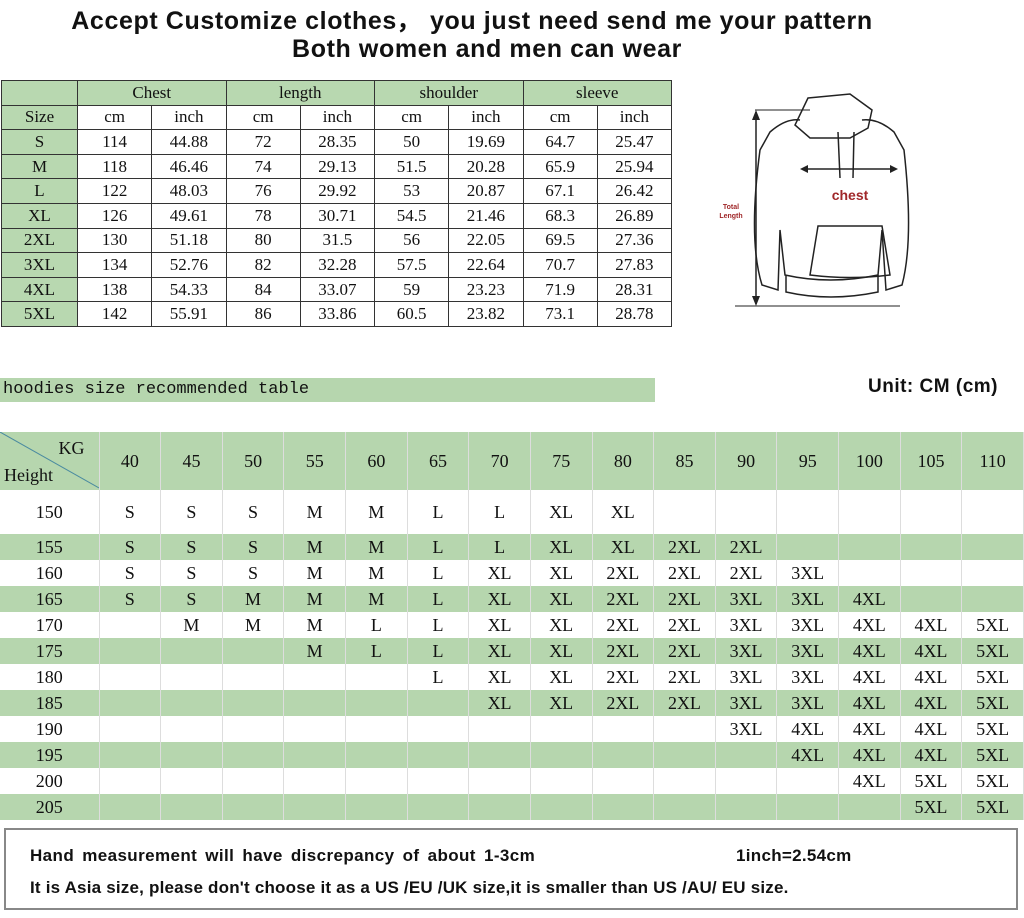  What do you see at coordinates (486, 166) in the screenshot?
I see `table-cell: 20.28` at bounding box center [486, 166].